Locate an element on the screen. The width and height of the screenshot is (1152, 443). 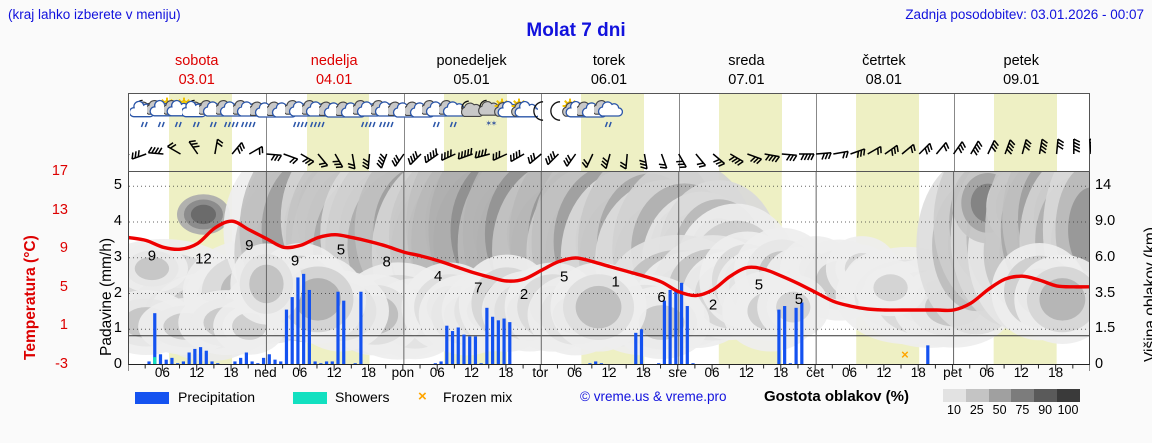
day-column-sobota: sobota 03.01 is located at coordinates (196, 72).